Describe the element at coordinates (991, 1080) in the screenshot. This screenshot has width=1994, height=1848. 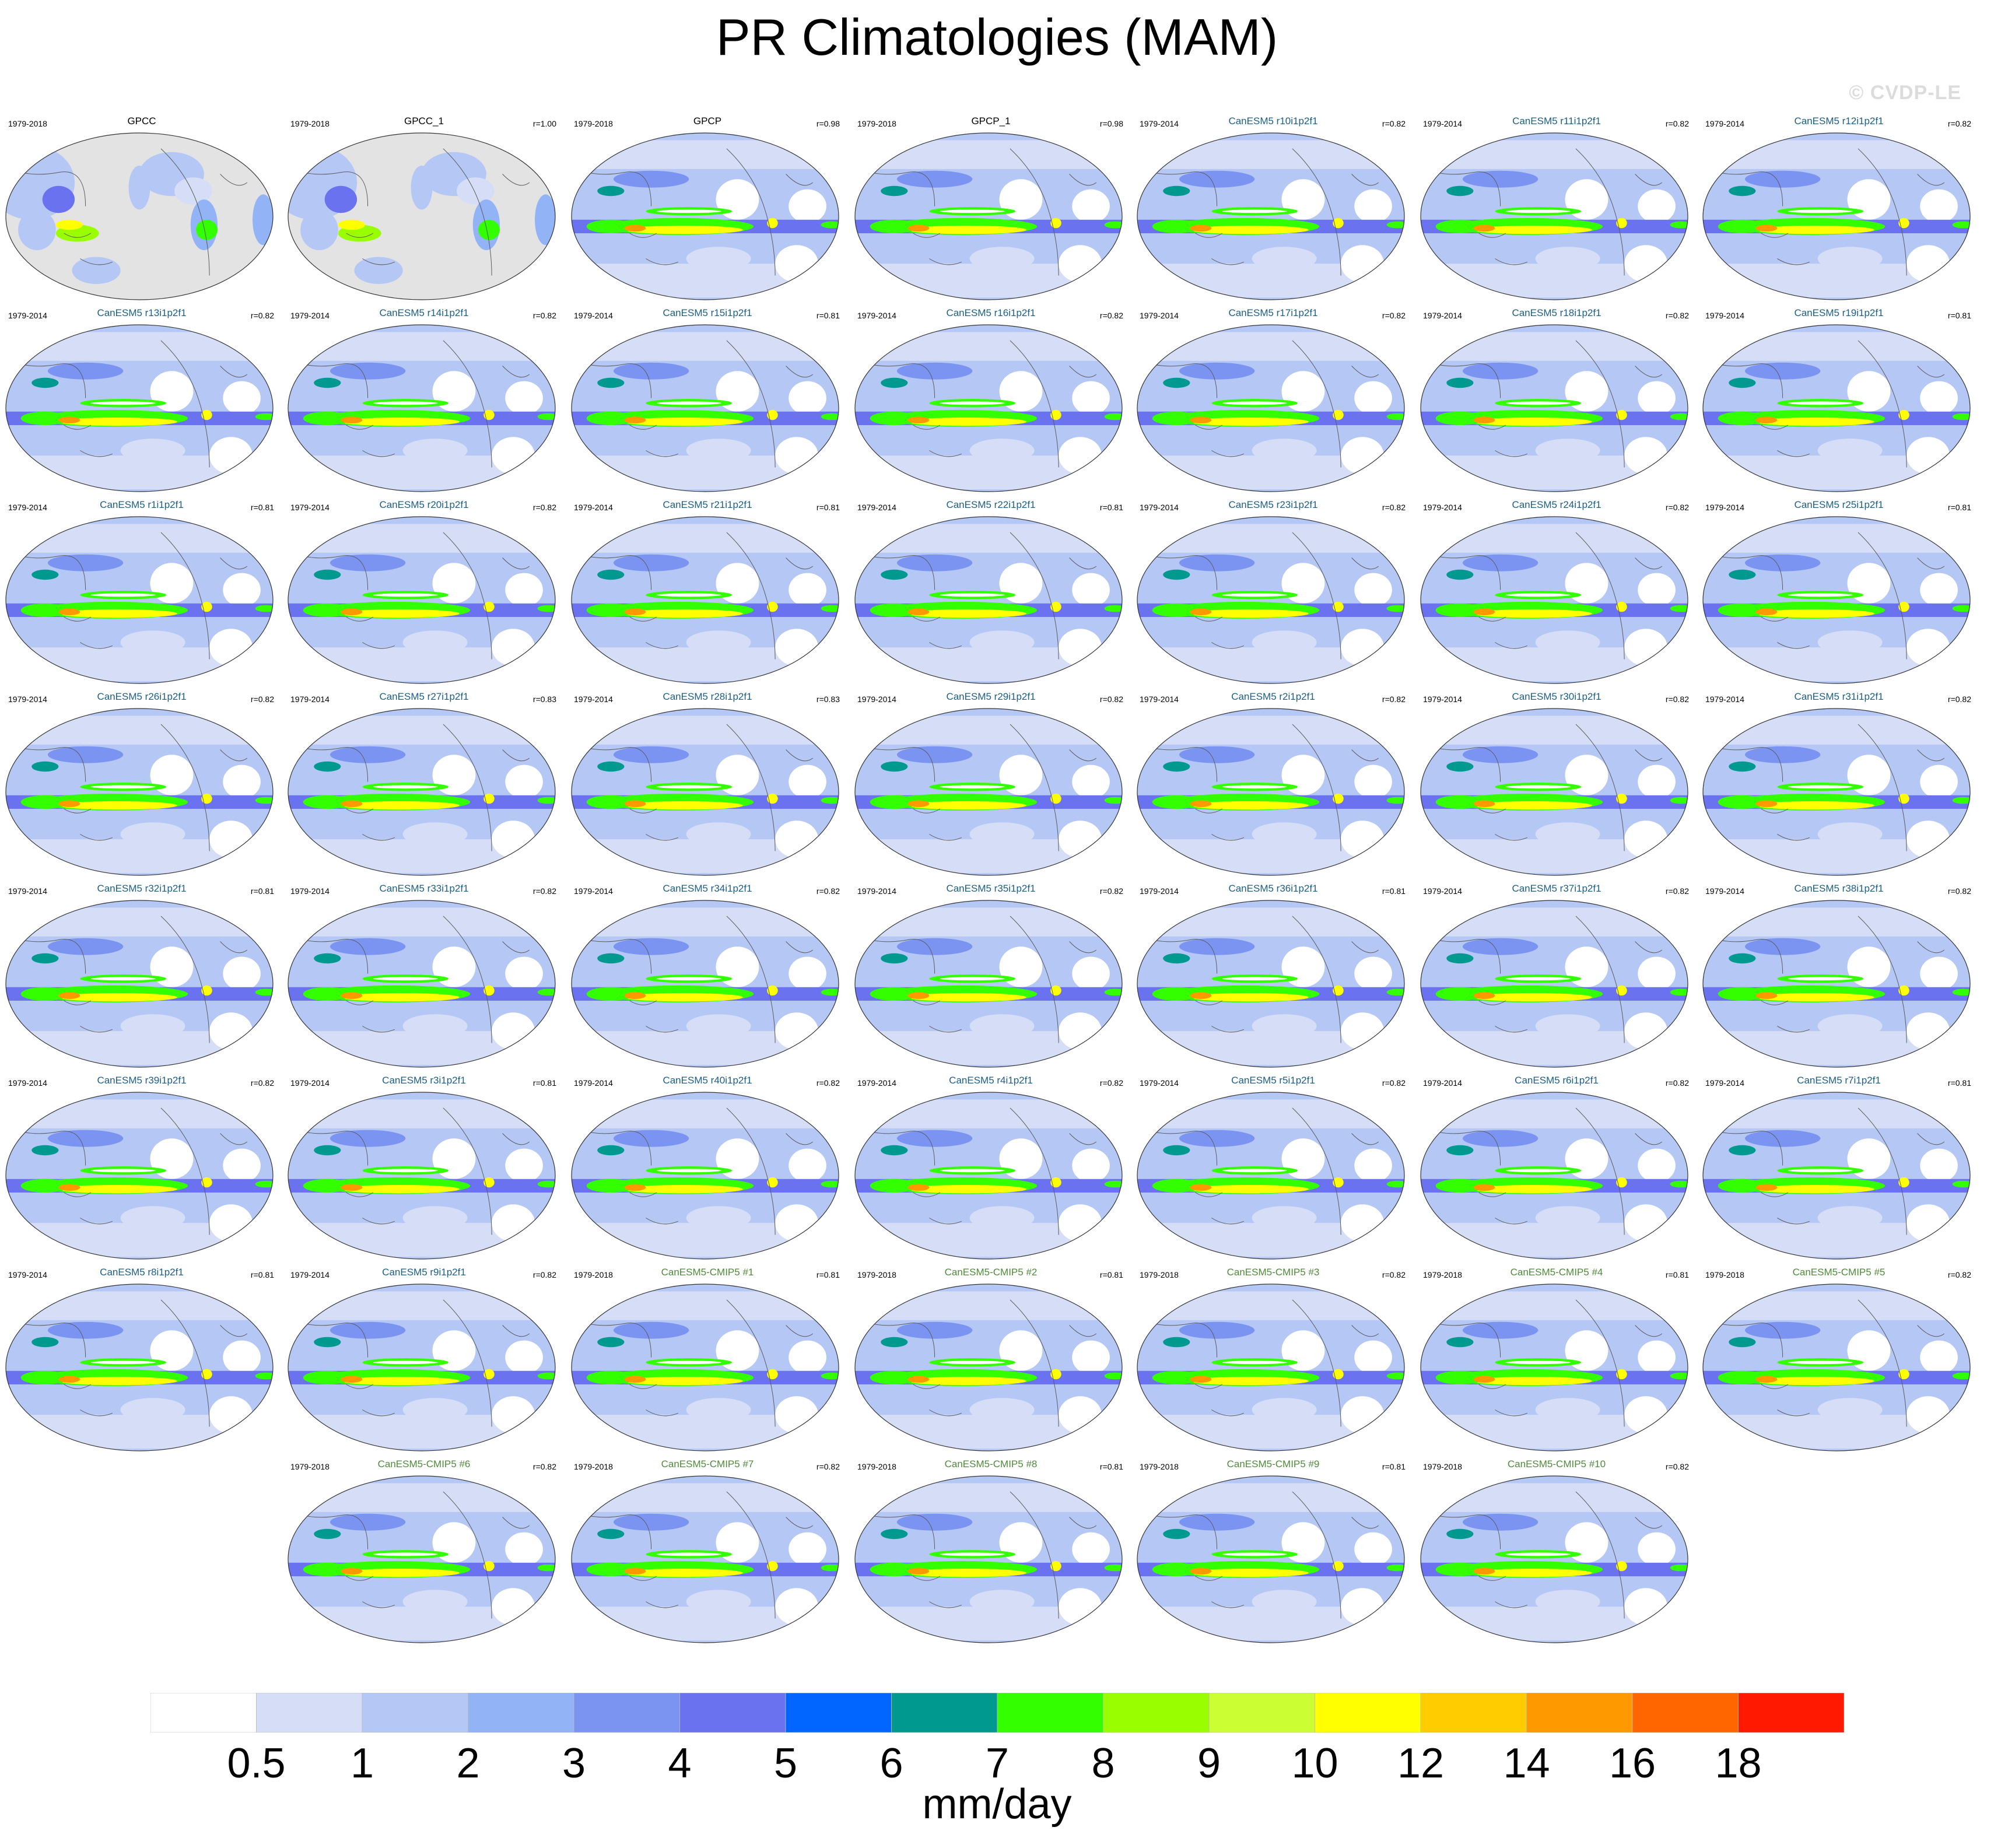
I see `panel-title: CanESM5 r4i1p2f1` at that location.